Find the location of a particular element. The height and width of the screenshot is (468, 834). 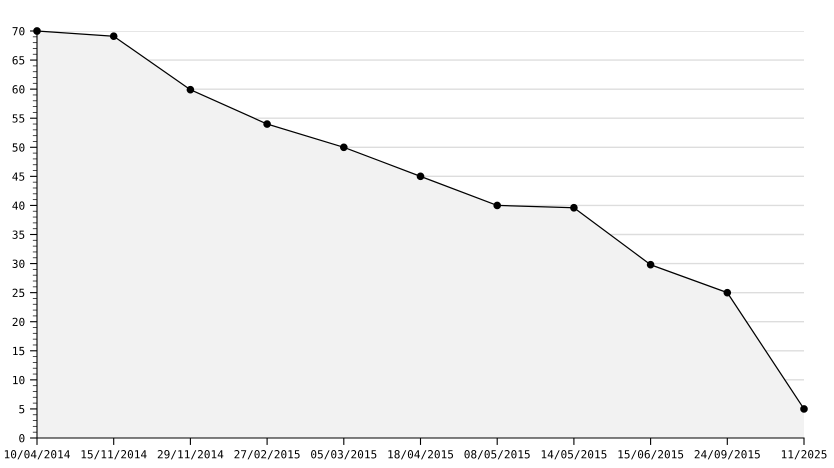

y-tick-label: 15 is located at coordinates (18, 351).